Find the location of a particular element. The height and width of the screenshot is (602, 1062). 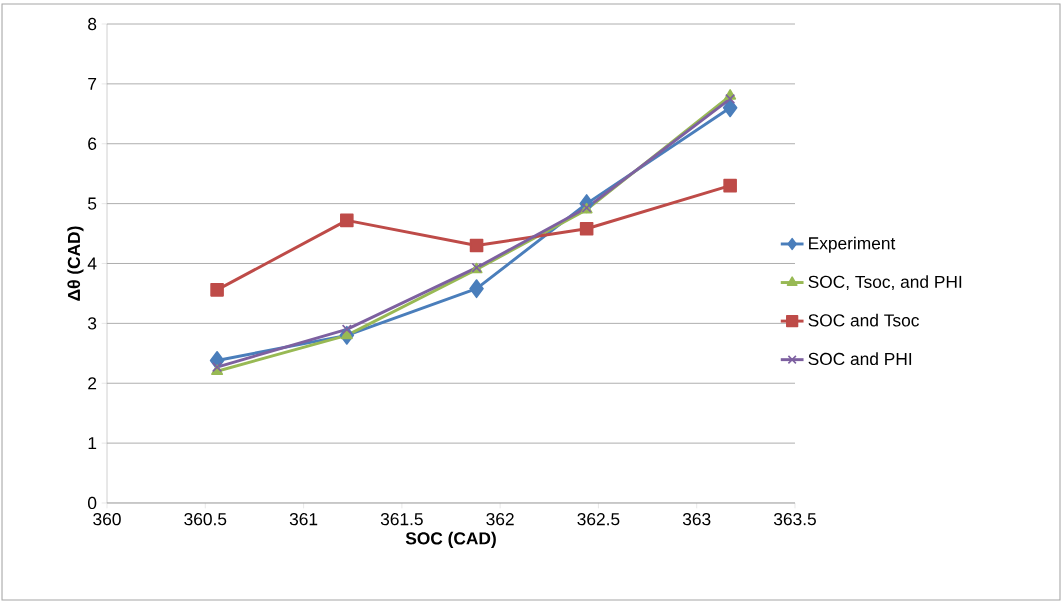

y-tick-label: 3 is located at coordinates (92, 323).